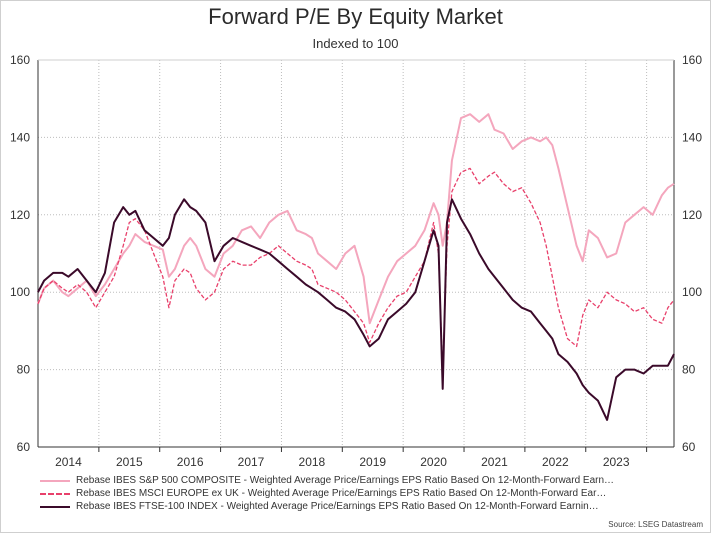 The height and width of the screenshot is (533, 711). I want to click on y-tick-label-right: 60, so click(689, 447).